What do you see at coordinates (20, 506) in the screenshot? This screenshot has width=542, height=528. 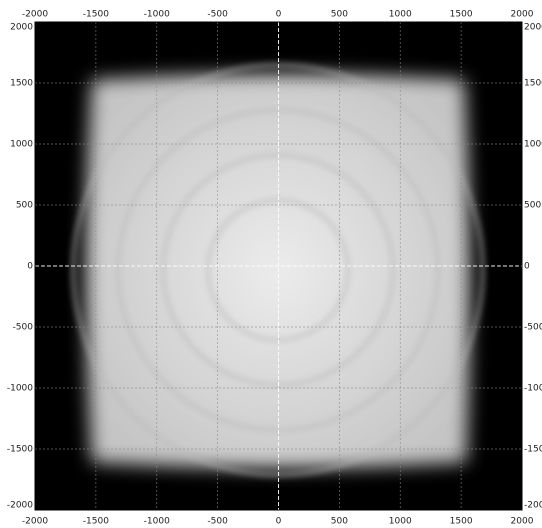 I see `y-tick-label-left: -2000` at bounding box center [20, 506].